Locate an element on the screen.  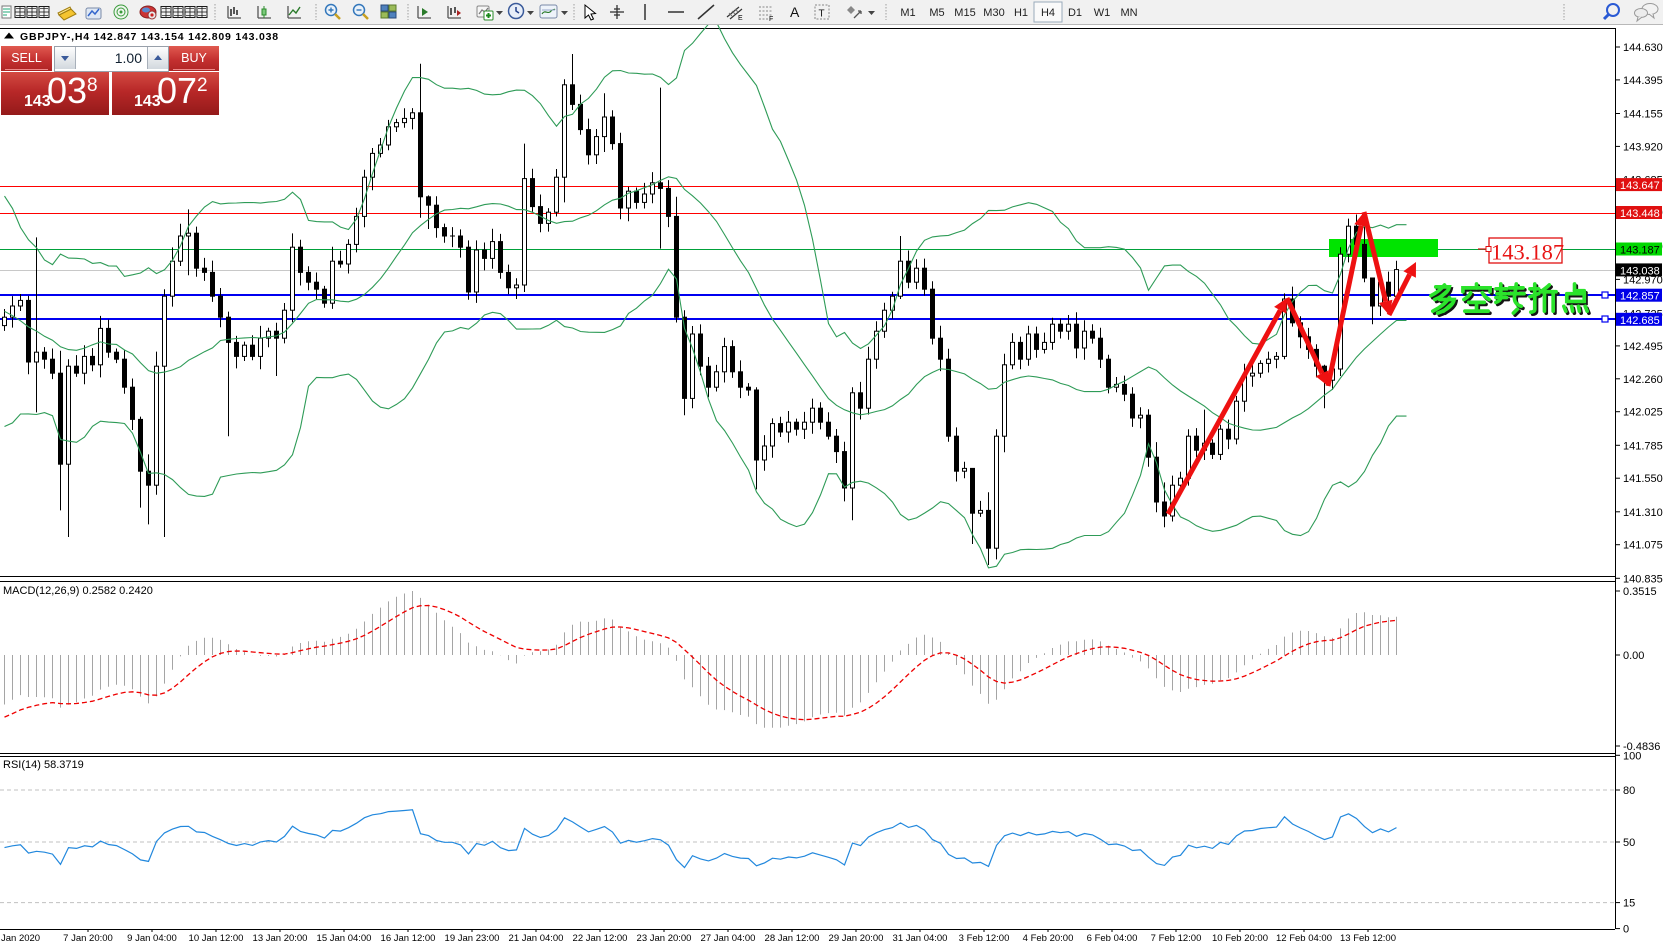
svg-text: 3 Feb 12:00 is located at coordinates (984, 938).